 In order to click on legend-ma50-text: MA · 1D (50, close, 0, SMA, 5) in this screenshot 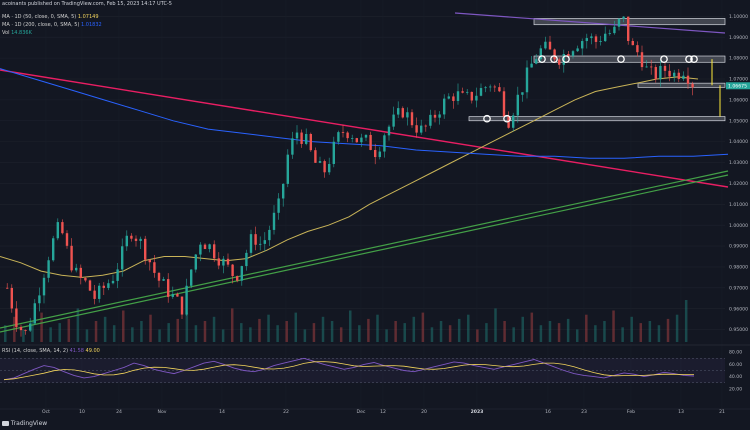, I will do `click(39, 17)`.